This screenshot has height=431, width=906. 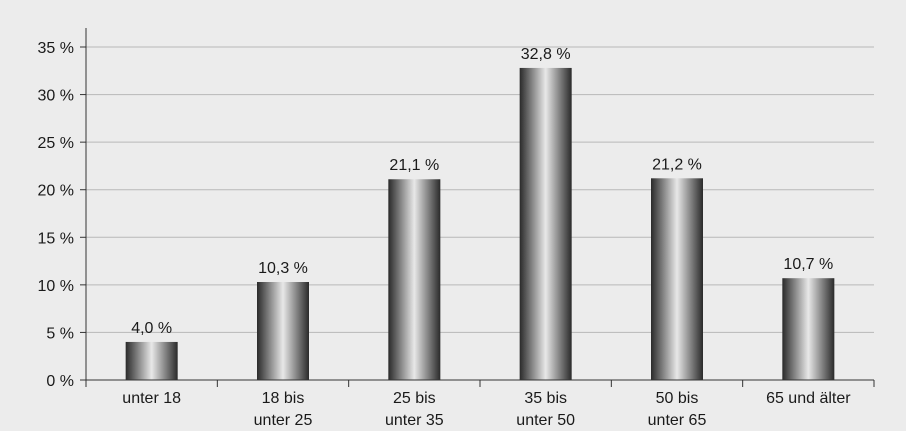 What do you see at coordinates (56, 238) in the screenshot?
I see `y-tick-label: 15 %` at bounding box center [56, 238].